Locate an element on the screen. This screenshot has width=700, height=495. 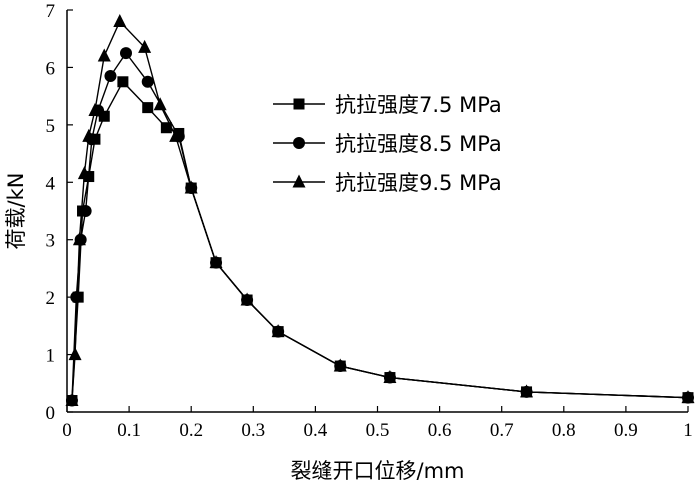
y-tick-label: 5 is located at coordinates (51, 126).